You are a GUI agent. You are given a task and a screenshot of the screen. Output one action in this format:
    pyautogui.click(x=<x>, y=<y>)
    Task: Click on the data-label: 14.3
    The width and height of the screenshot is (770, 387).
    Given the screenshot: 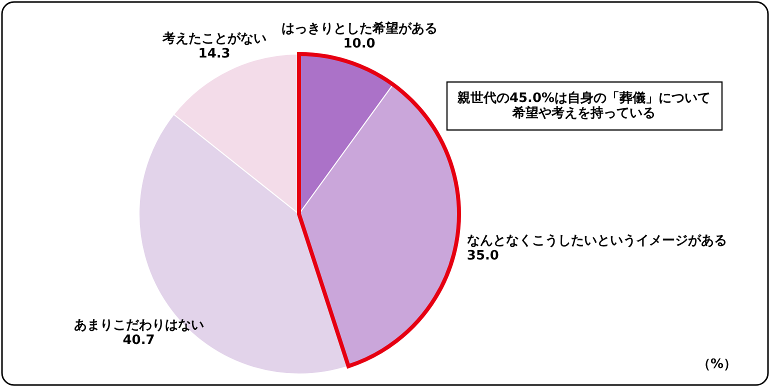 What is the action you would take?
    pyautogui.click(x=214, y=54)
    